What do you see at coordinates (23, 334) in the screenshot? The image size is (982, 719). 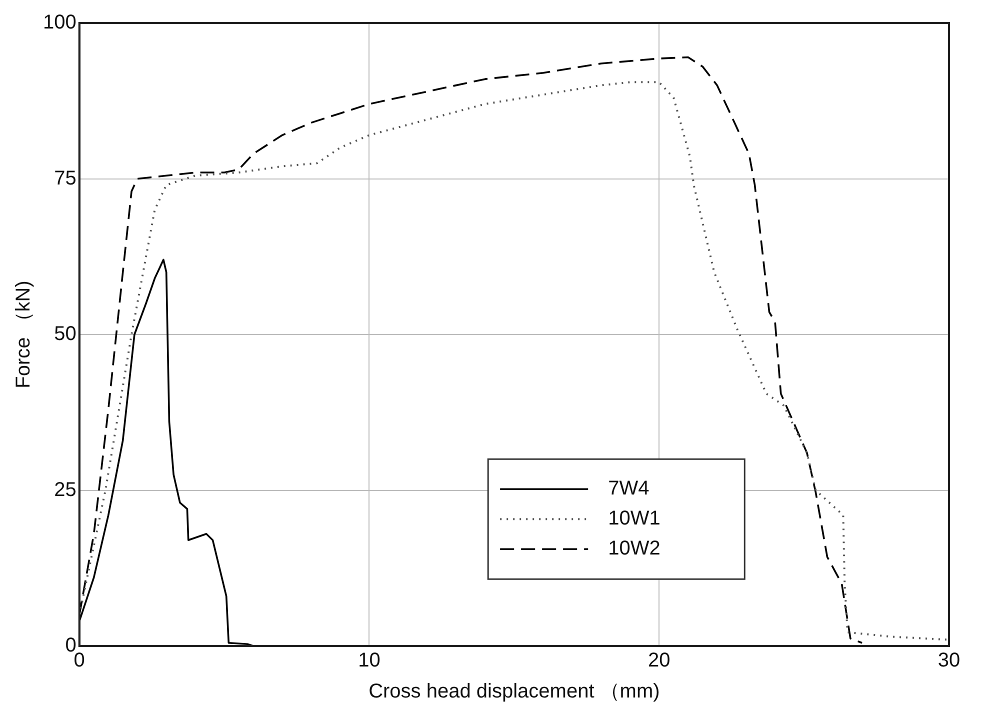 I see `y-axis-title: Force （kN)` at bounding box center [23, 334].